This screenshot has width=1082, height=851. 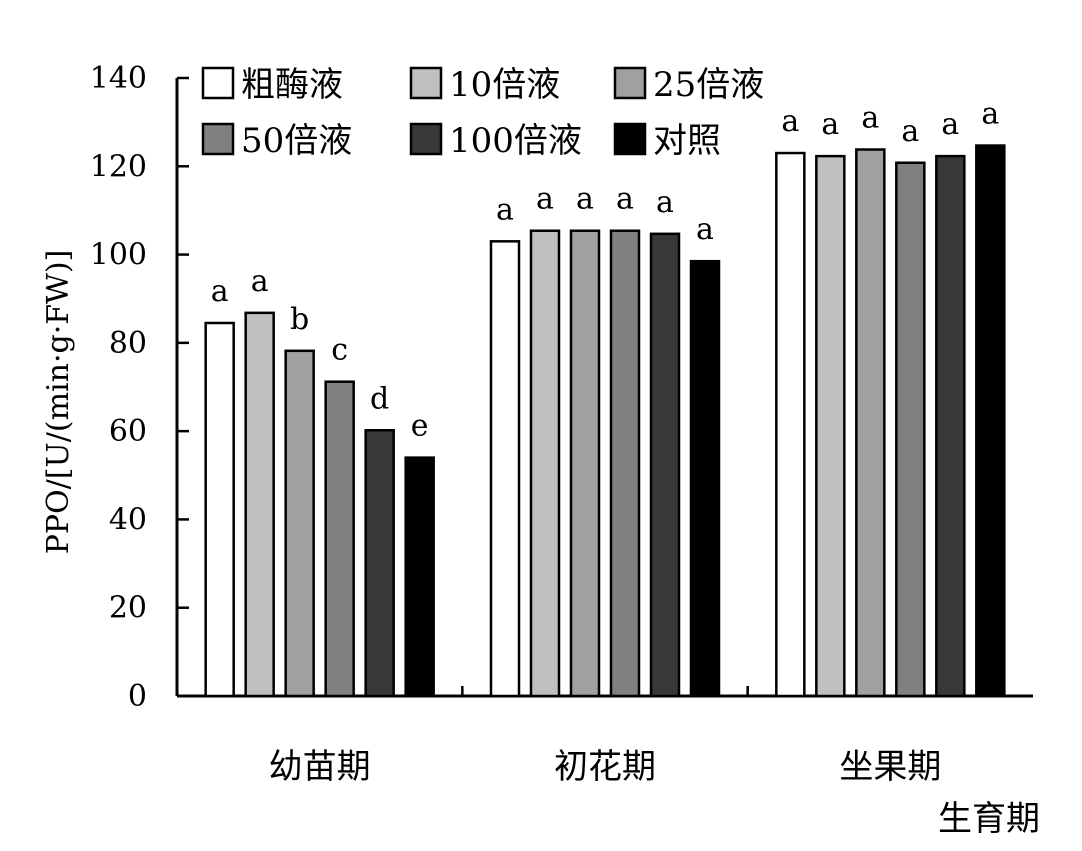 What do you see at coordinates (890, 767) in the screenshot?
I see `category-label: 坐果期` at bounding box center [890, 767].